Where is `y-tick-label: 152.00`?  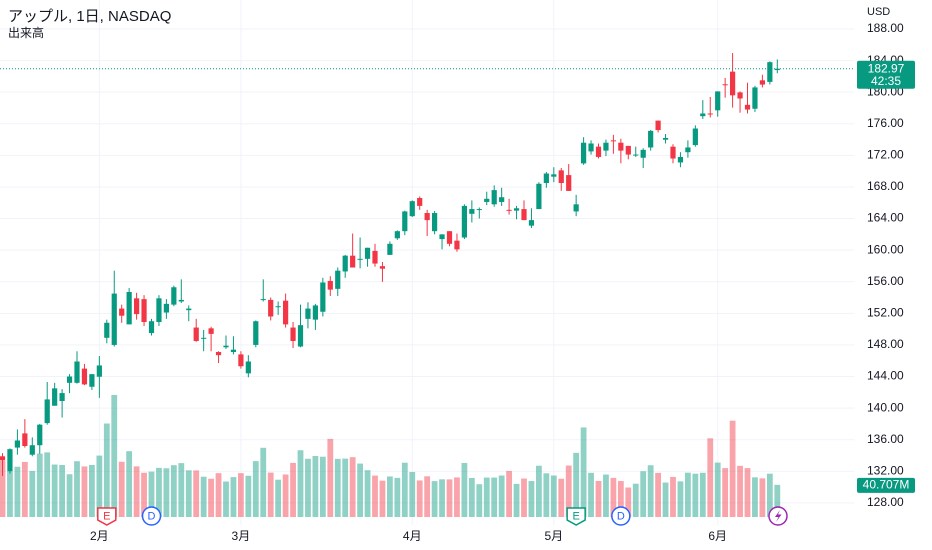
y-tick-label: 152.00 is located at coordinates (885, 312).